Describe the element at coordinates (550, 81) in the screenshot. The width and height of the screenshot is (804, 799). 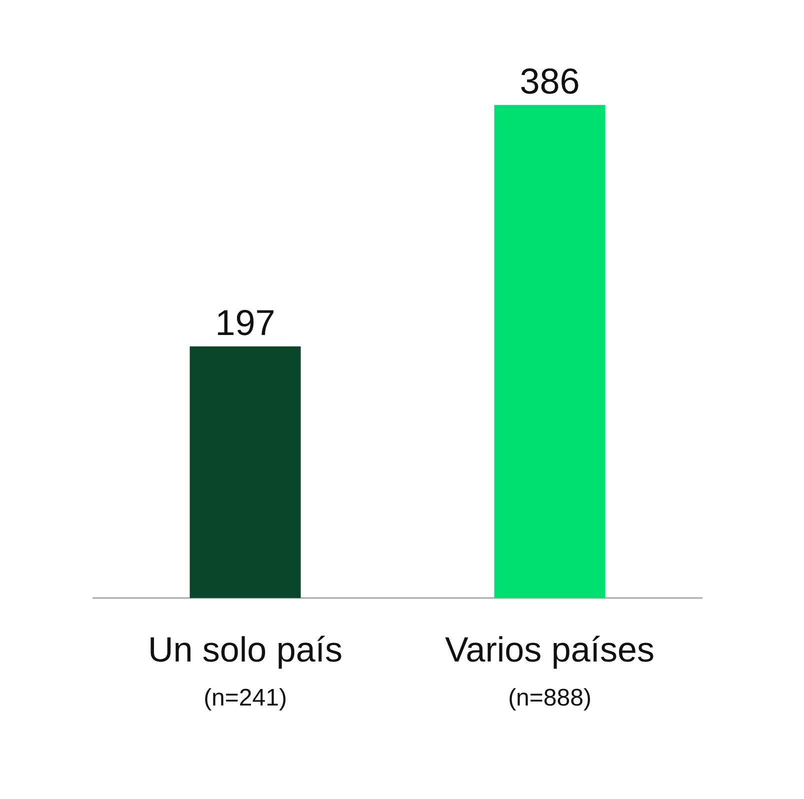
I see `data-label: 386` at that location.